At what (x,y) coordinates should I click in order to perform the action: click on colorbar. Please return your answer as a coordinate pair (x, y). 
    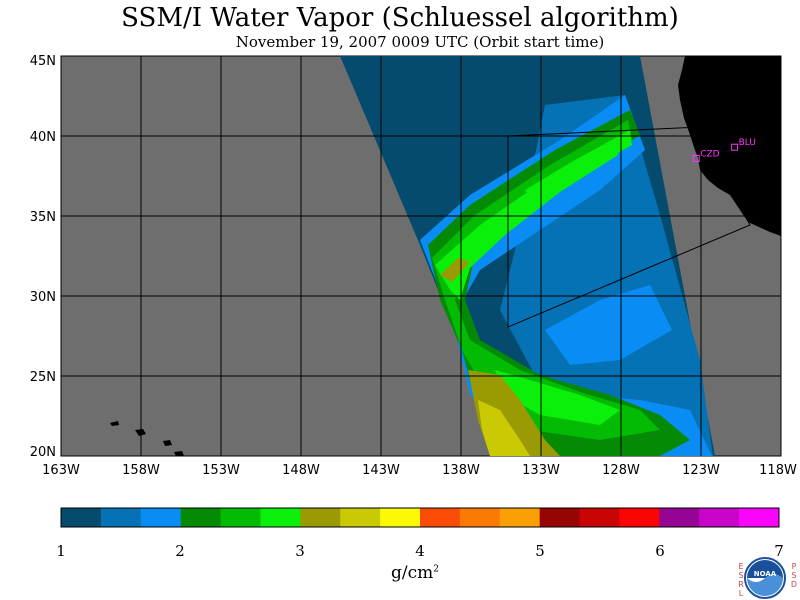
    Looking at the image, I should click on (420, 517).